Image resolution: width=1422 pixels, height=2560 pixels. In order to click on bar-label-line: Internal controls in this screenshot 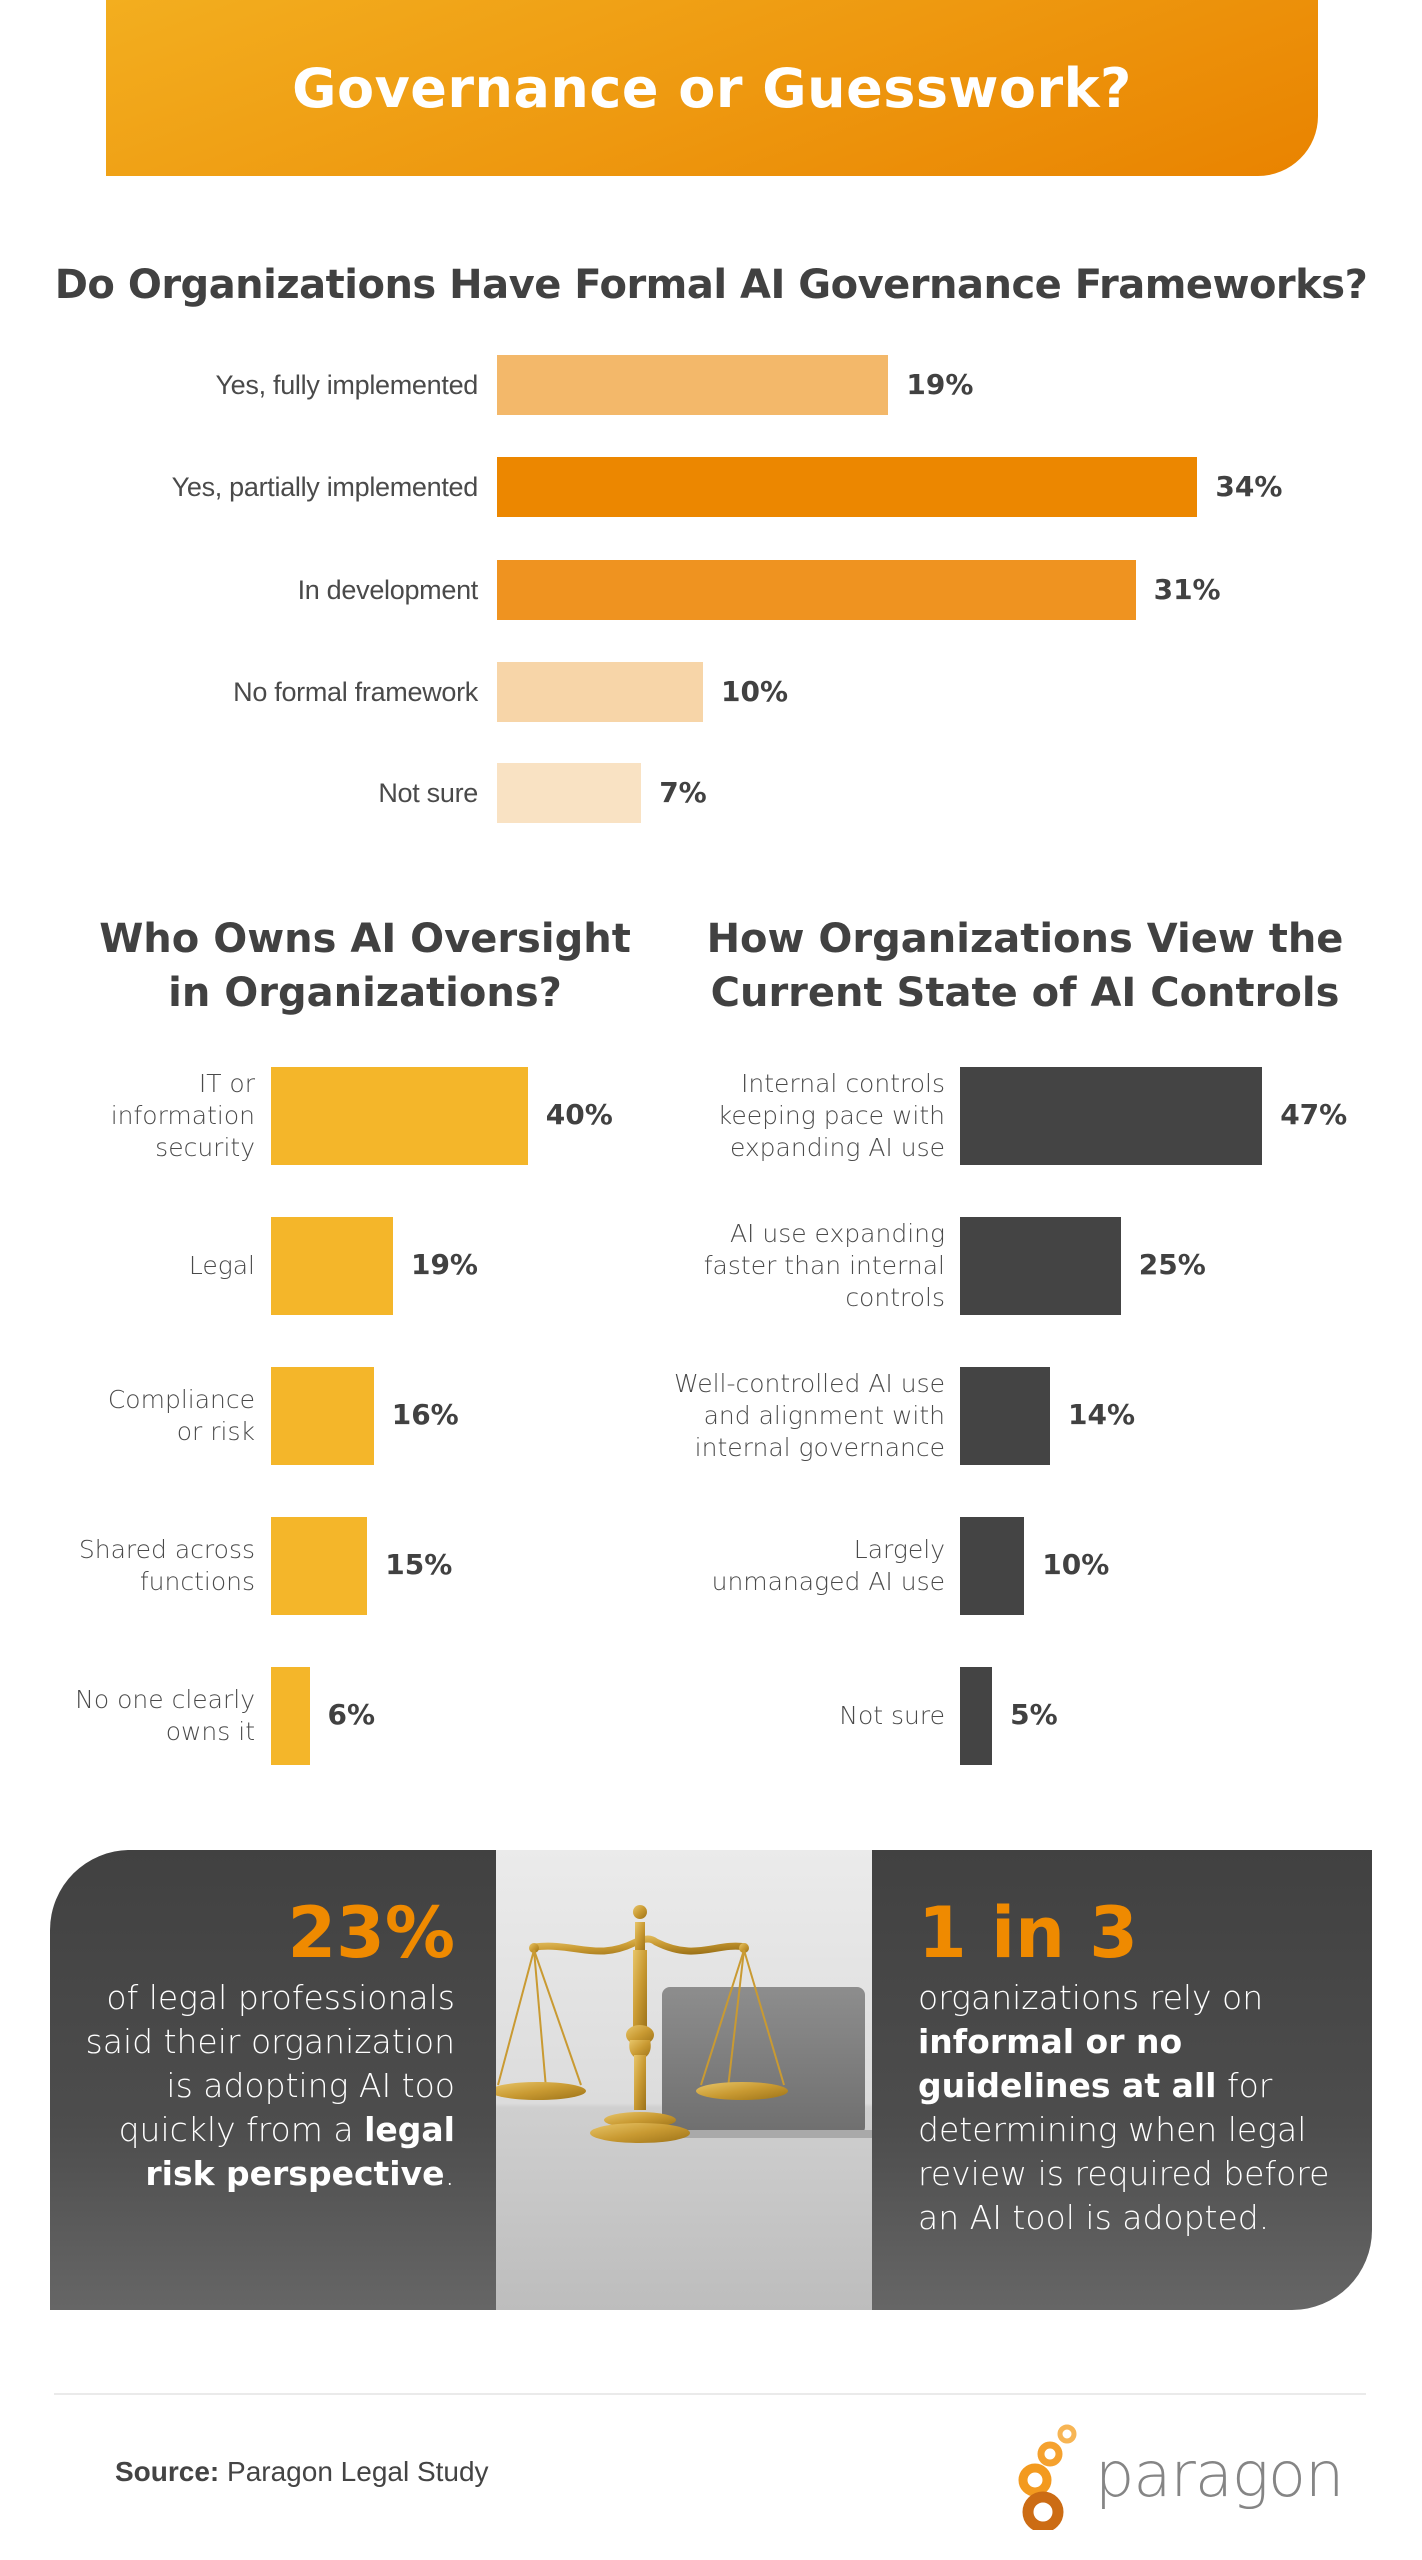, I will do `click(843, 1083)`.